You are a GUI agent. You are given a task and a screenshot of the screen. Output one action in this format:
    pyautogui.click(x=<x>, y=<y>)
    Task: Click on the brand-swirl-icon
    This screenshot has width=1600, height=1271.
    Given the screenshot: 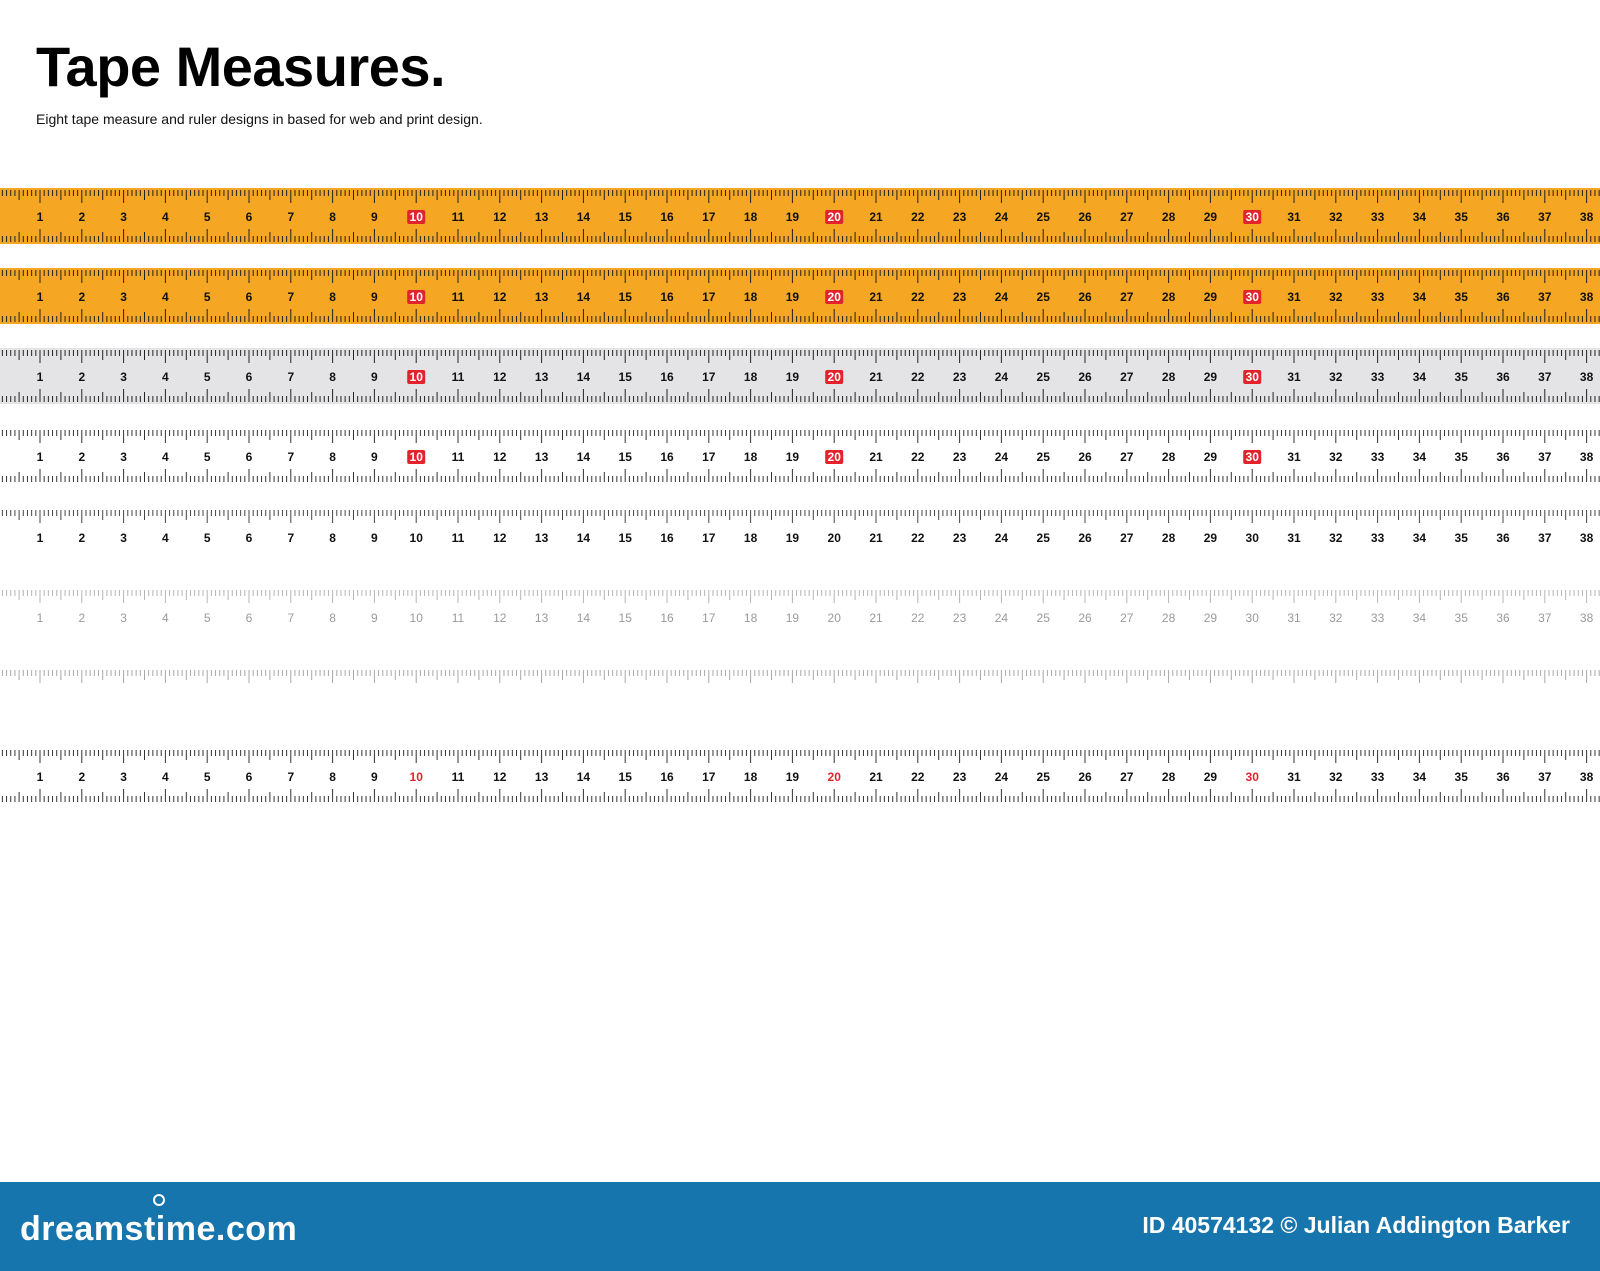 What is the action you would take?
    pyautogui.click(x=159, y=1200)
    